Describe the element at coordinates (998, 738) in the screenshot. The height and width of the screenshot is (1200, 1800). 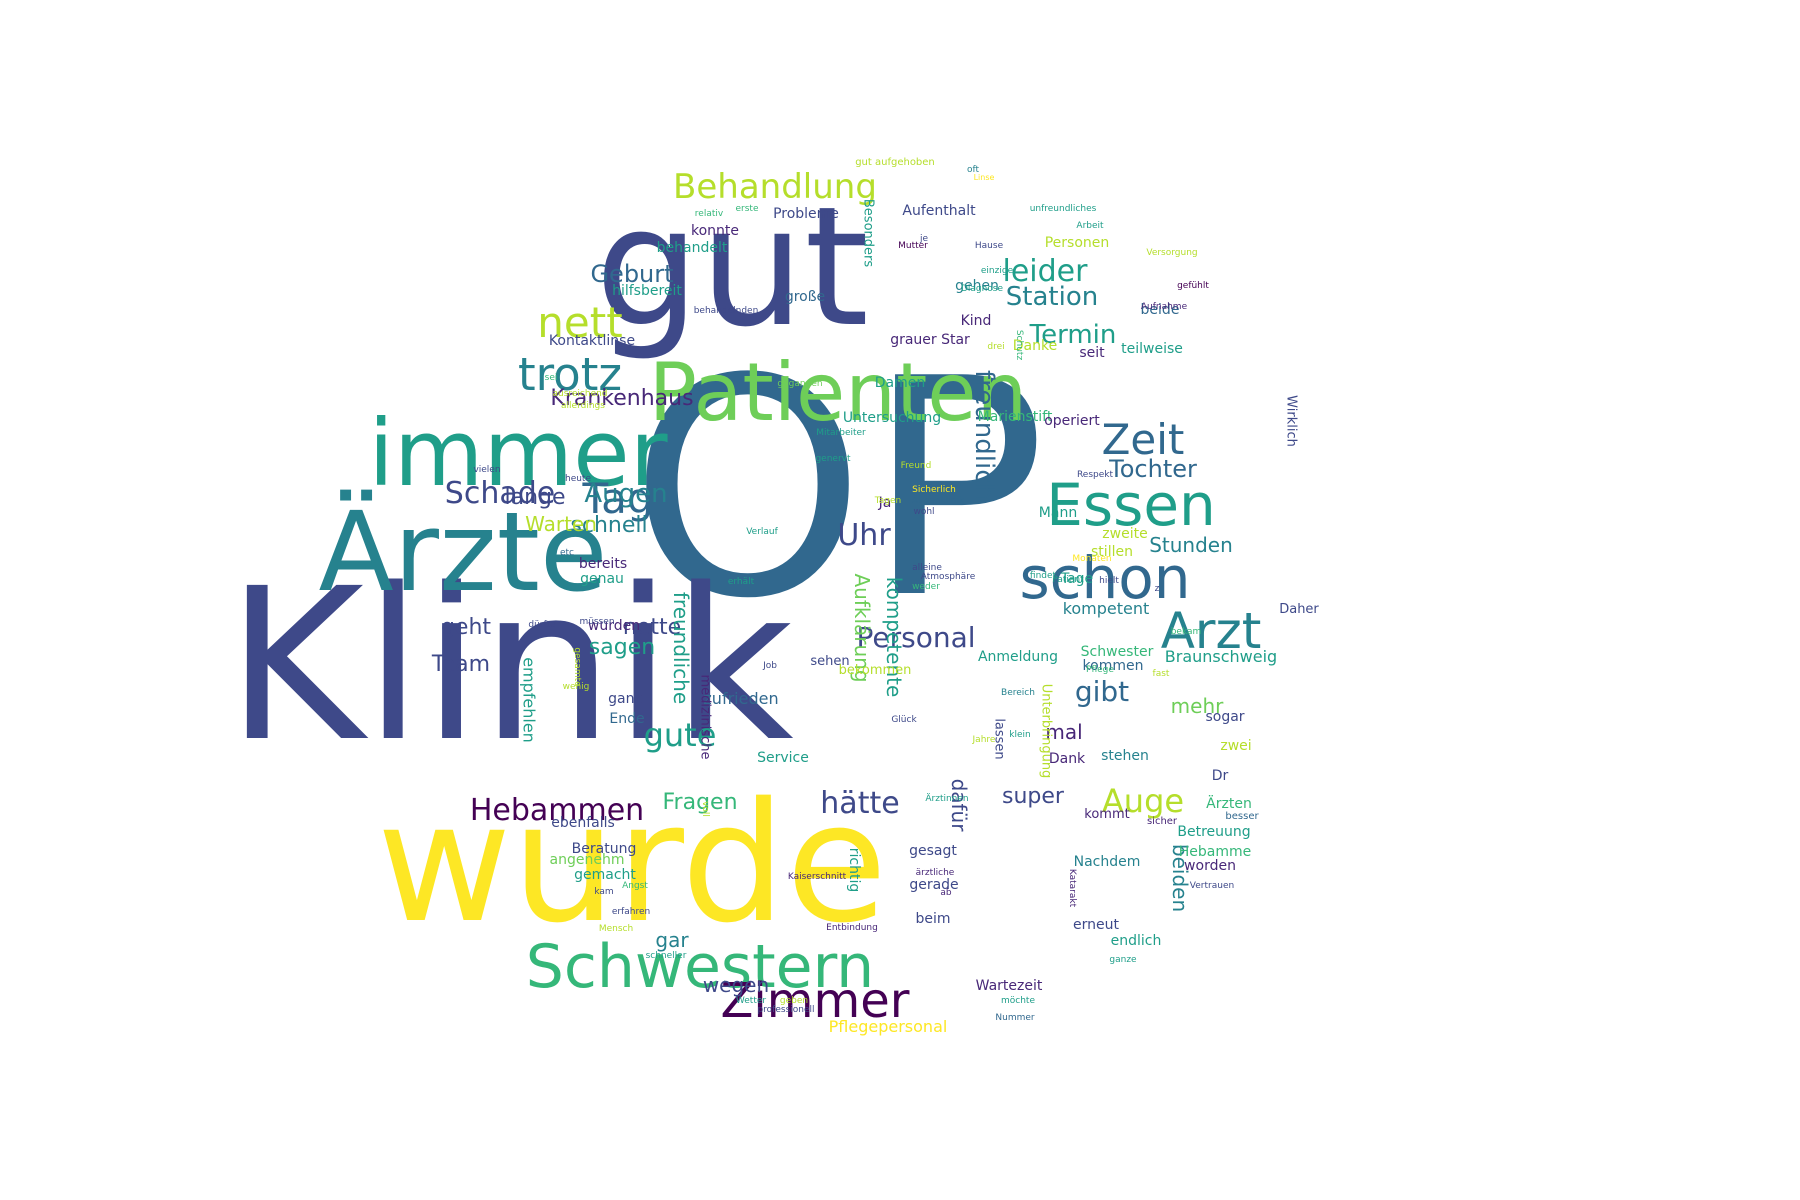
I see `word: lassen` at that location.